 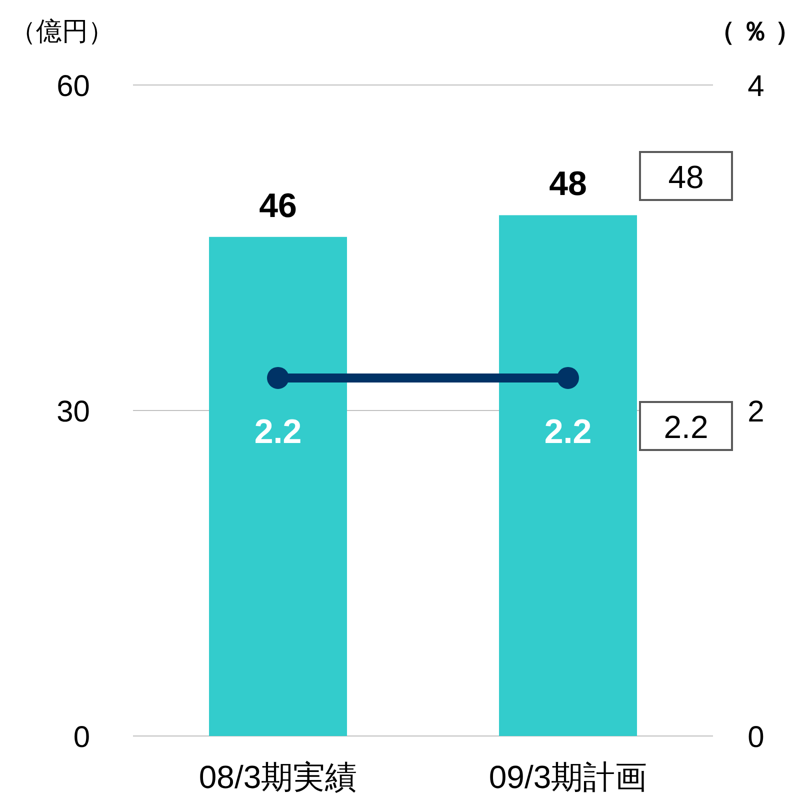 What do you see at coordinates (81, 737) in the screenshot?
I see `y-tick-label: 0` at bounding box center [81, 737].